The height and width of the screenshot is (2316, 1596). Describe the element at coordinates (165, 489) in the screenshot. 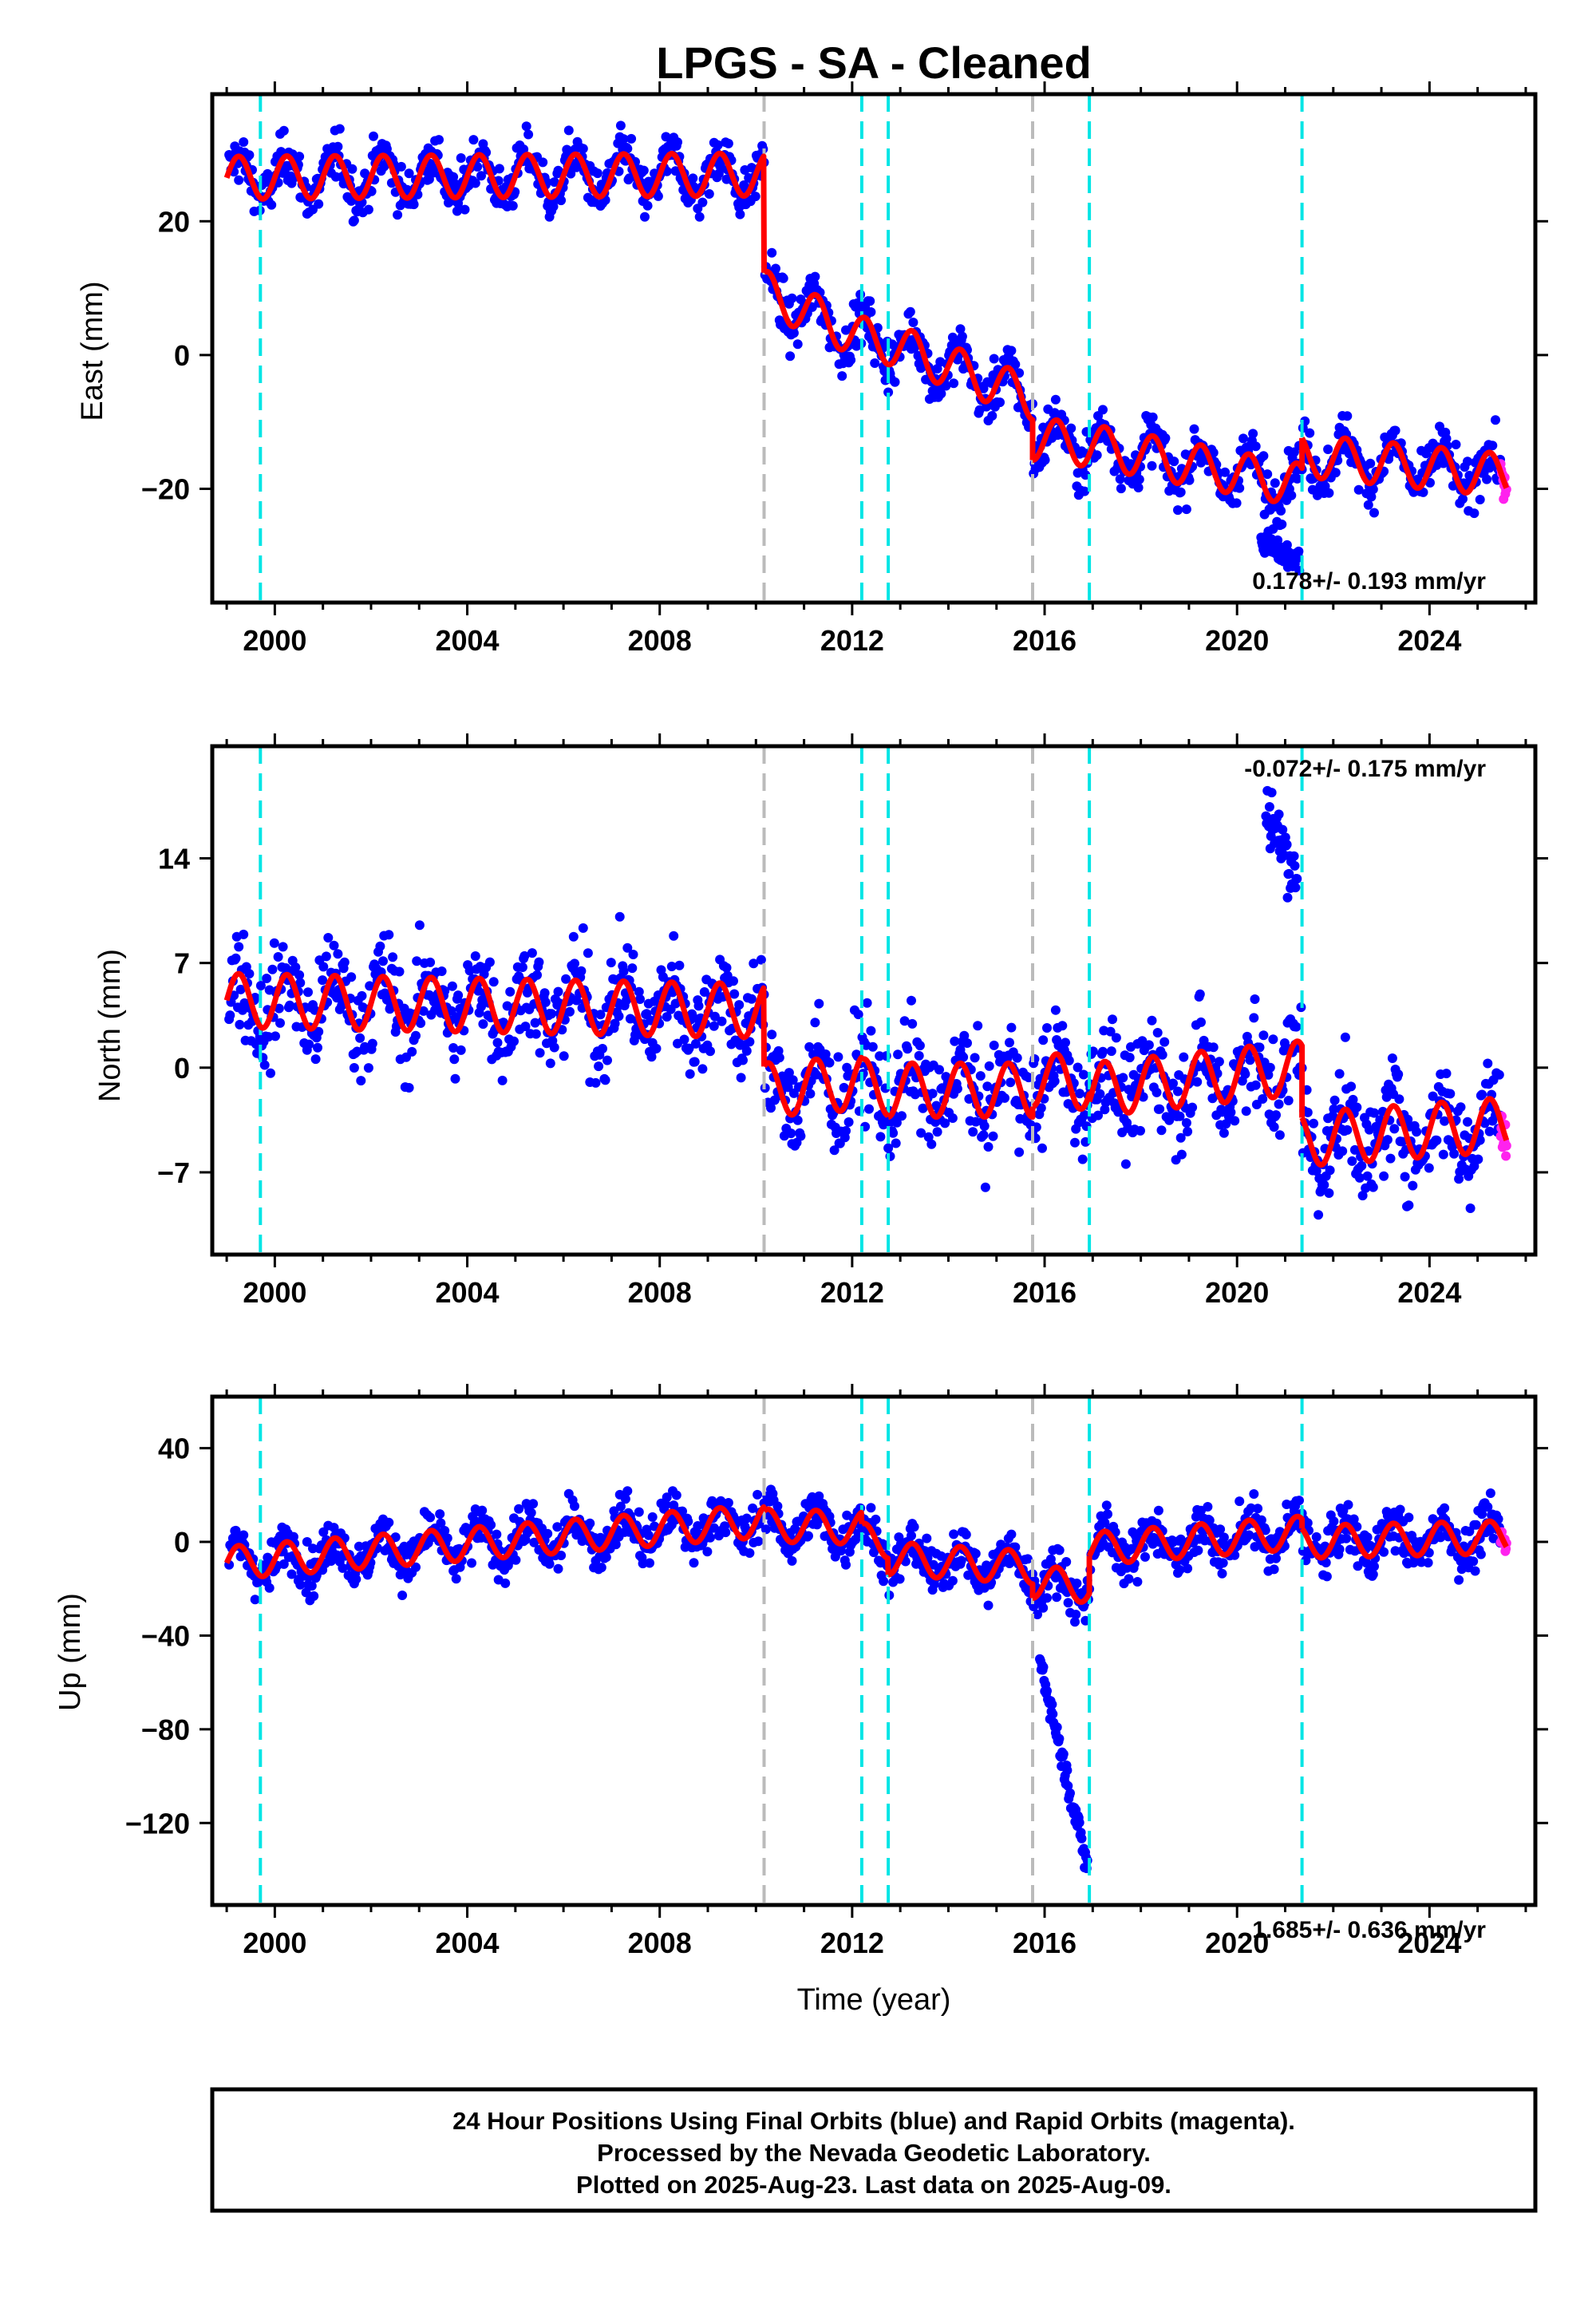

I see `y-tick-label: −20` at that location.